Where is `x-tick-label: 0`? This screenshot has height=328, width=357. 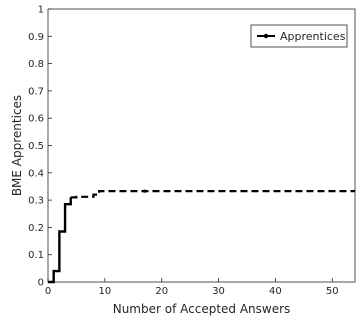
x-tick-label: 0 is located at coordinates (48, 291).